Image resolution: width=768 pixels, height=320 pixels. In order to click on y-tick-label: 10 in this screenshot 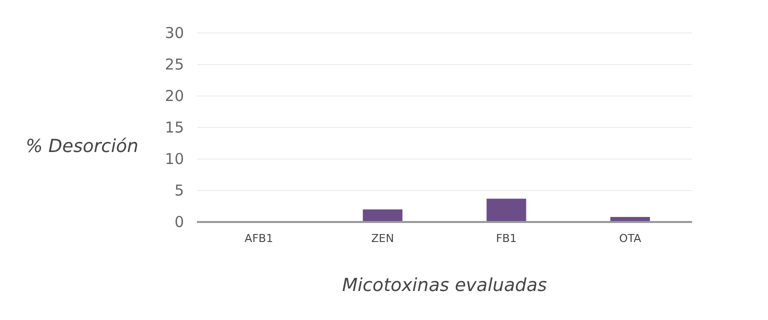, I will do `click(174, 159)`.